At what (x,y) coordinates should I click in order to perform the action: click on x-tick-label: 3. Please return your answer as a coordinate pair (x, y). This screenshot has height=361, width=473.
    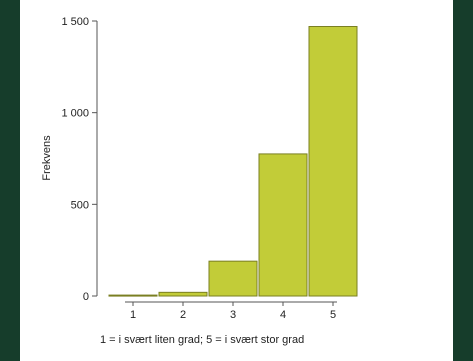
    Looking at the image, I should click on (233, 315).